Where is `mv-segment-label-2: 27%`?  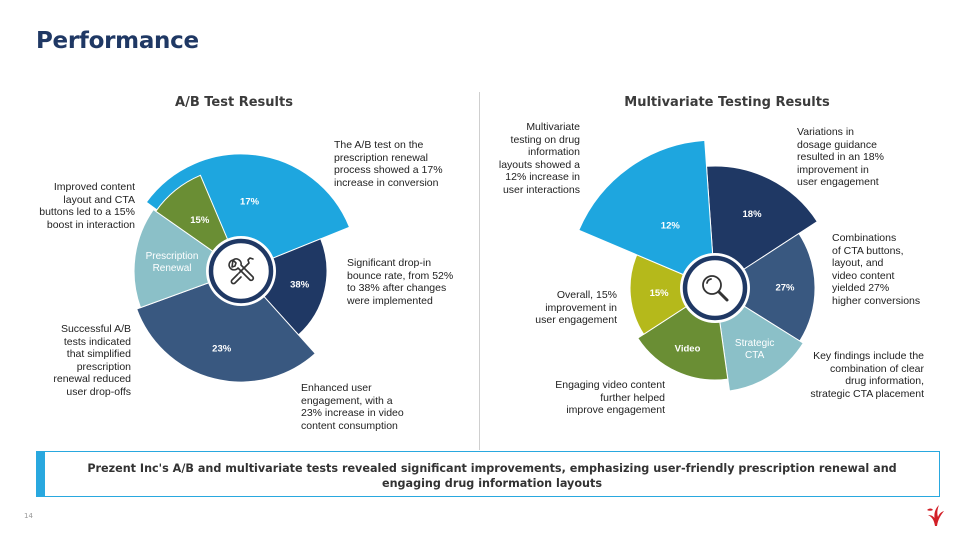 mv-segment-label-2: 27% is located at coordinates (785, 287).